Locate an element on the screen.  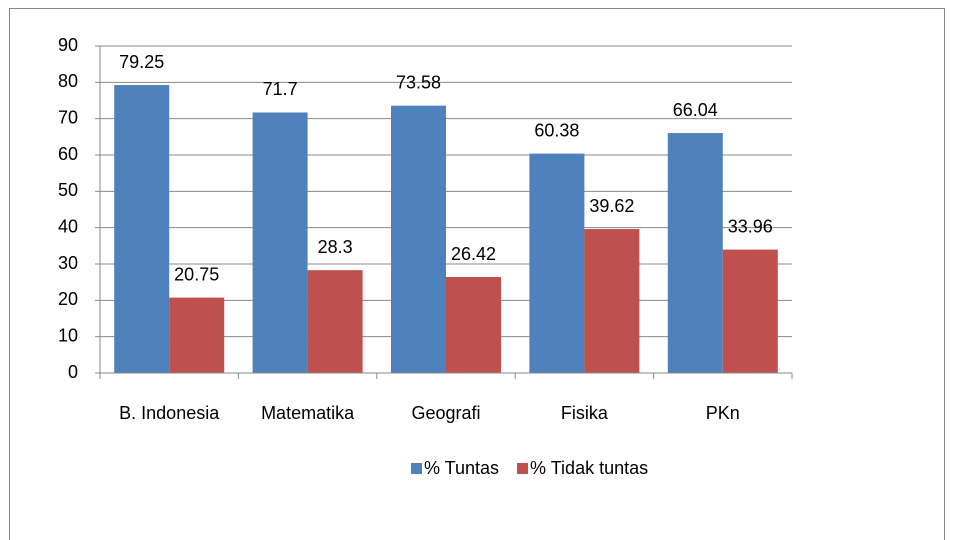
y-tick-label: 50 is located at coordinates (68, 190).